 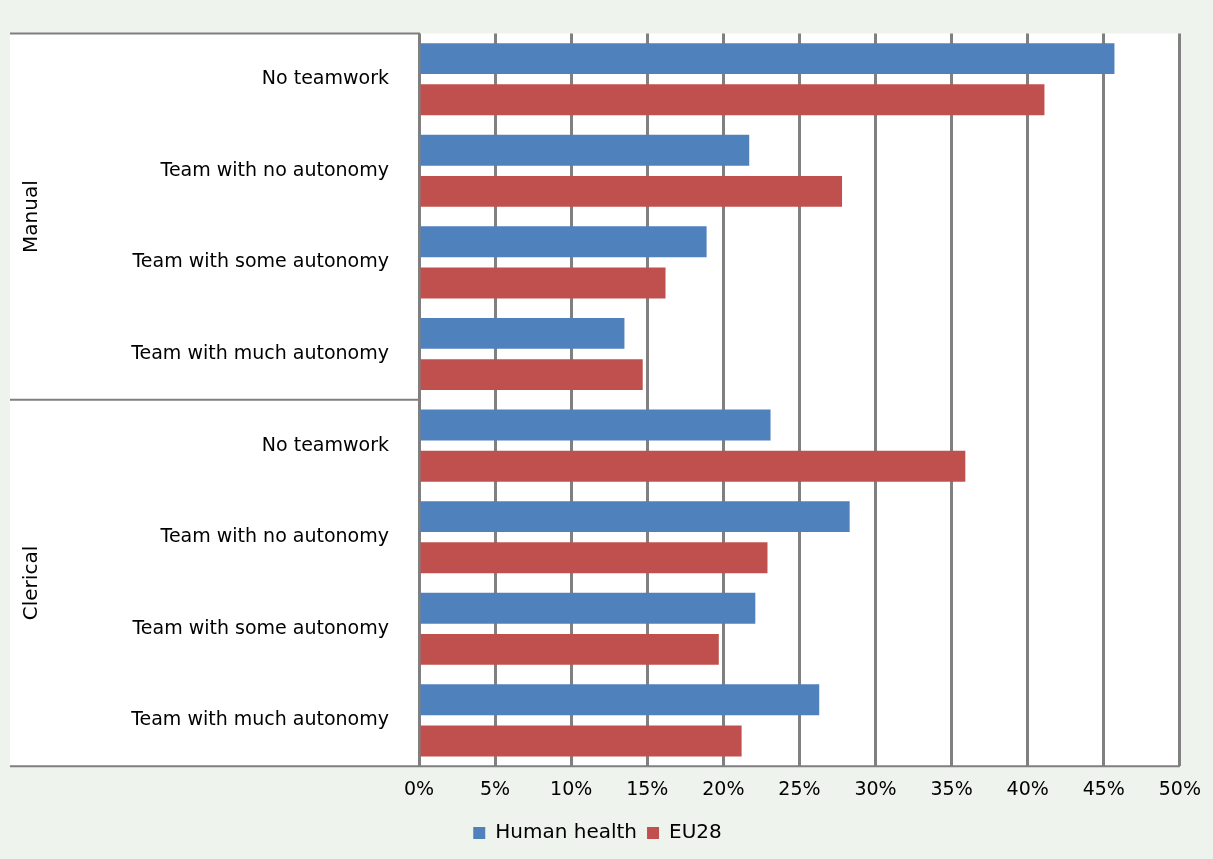 I want to click on x-tick-label: 35%, so click(x=951, y=787).